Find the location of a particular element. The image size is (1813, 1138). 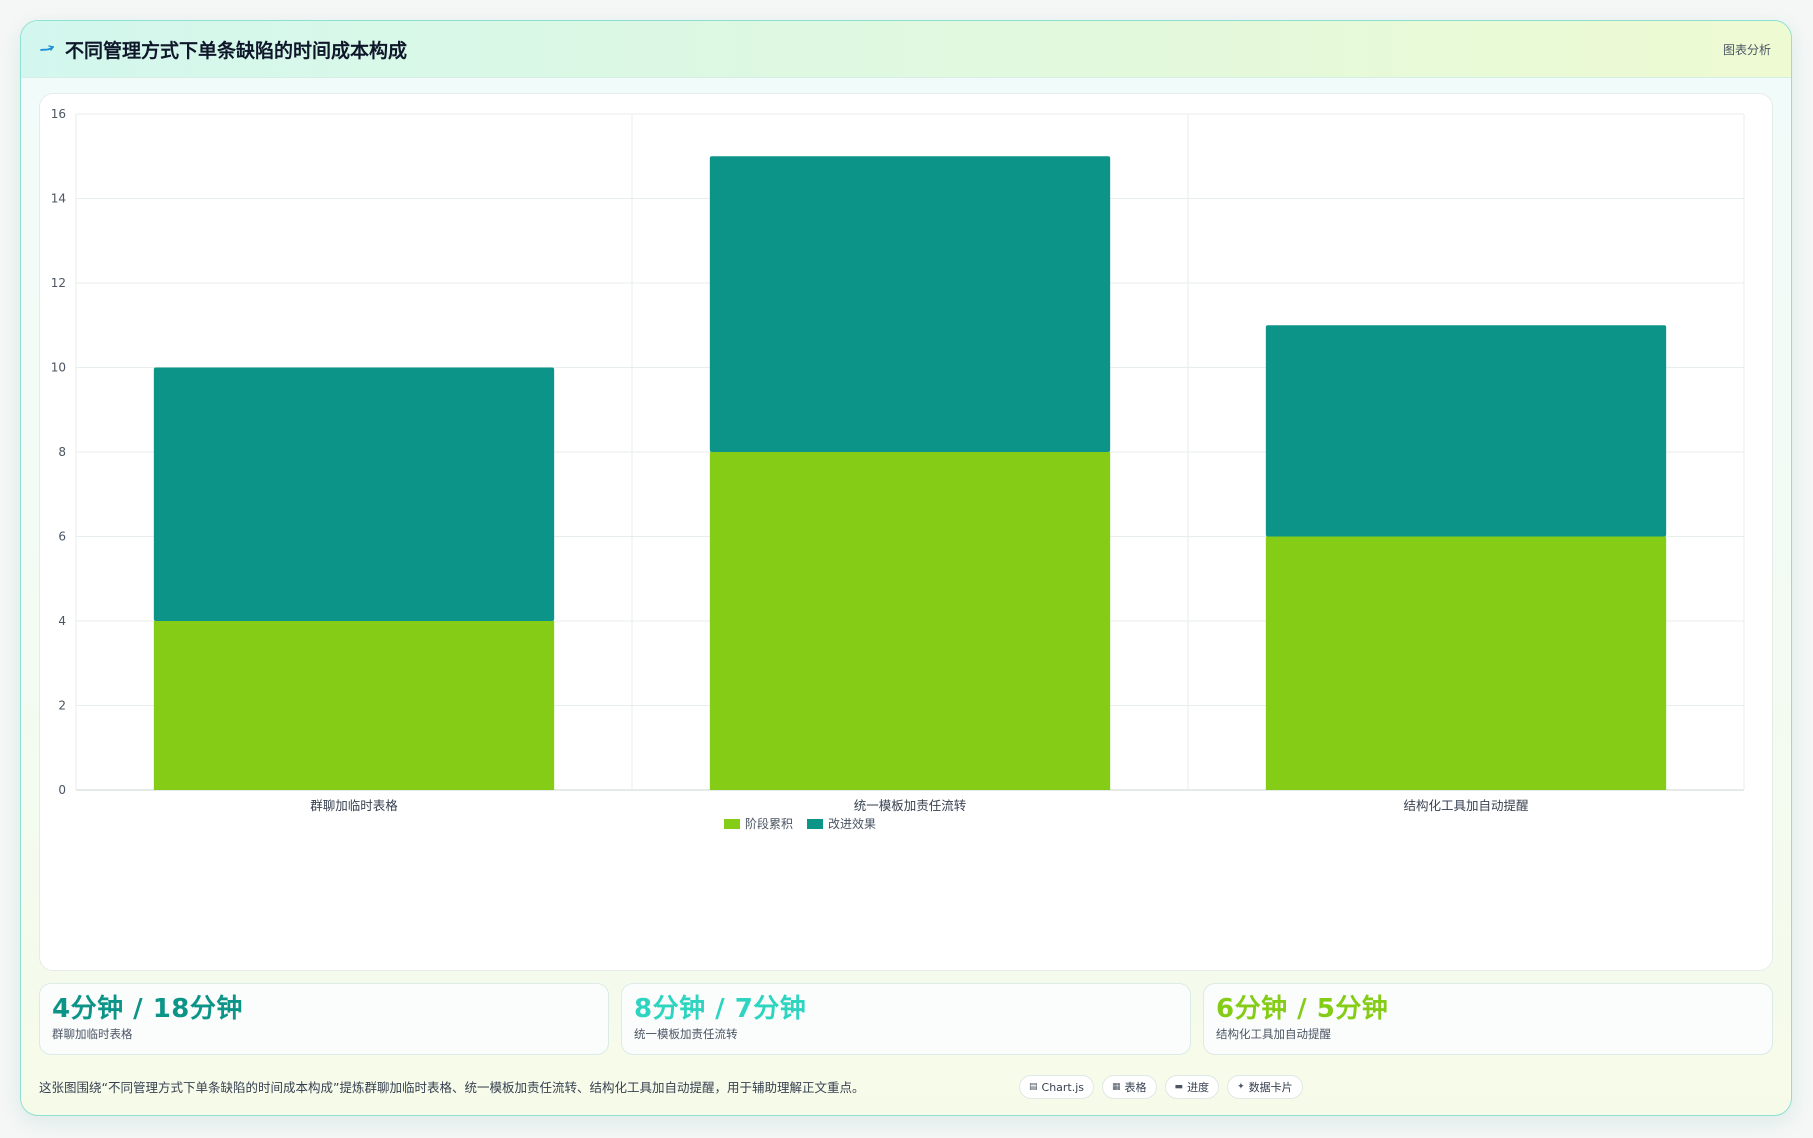

stat-value: 4分钟 / 18分钟 is located at coordinates (147, 1009).